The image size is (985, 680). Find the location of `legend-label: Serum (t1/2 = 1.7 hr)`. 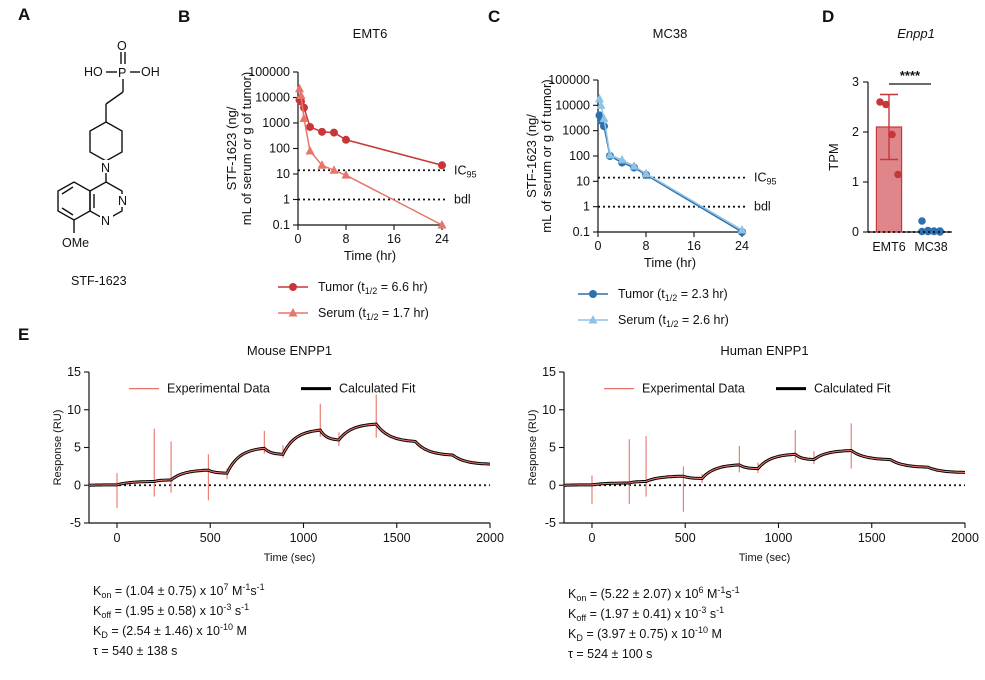

legend-label: Serum (t1/2 = 1.7 hr) is located at coordinates (373, 314).